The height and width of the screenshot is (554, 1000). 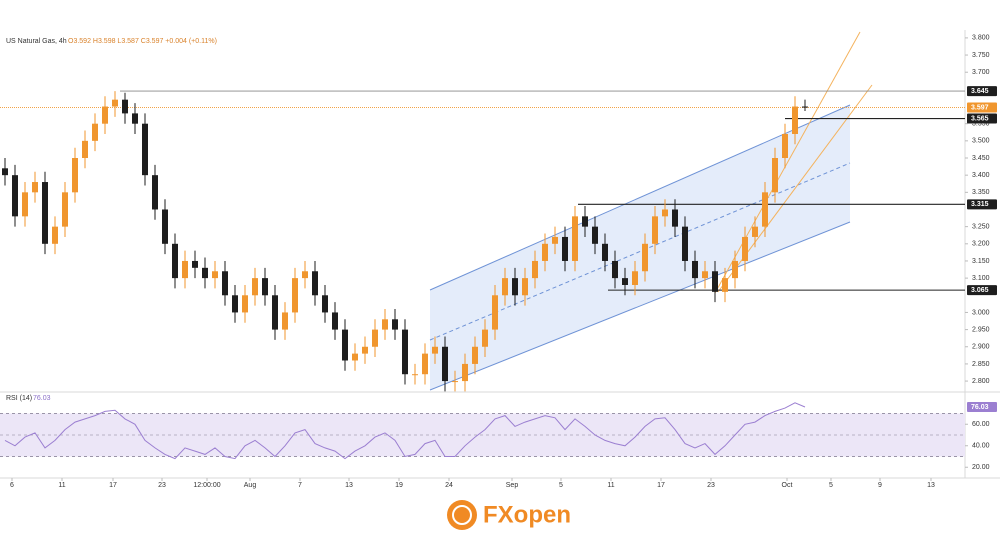 I want to click on logo-icon, so click(x=462, y=515).